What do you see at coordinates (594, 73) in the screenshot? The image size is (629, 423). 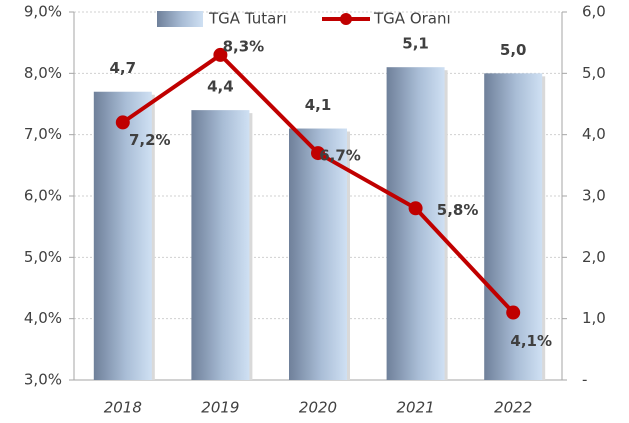 I see `y2-tick-label: 5,0` at bounding box center [594, 73].